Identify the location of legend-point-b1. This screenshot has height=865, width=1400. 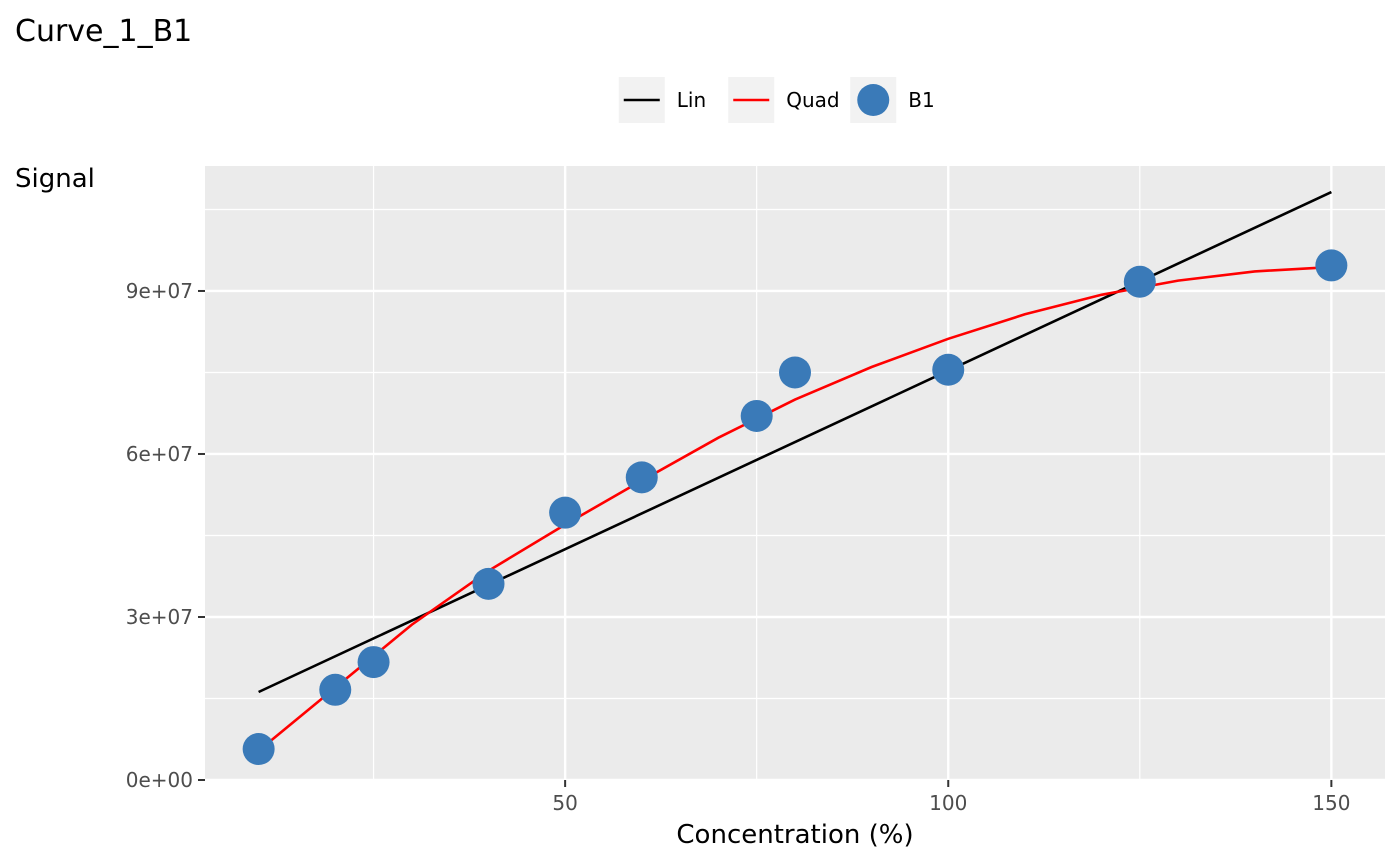
(873, 100).